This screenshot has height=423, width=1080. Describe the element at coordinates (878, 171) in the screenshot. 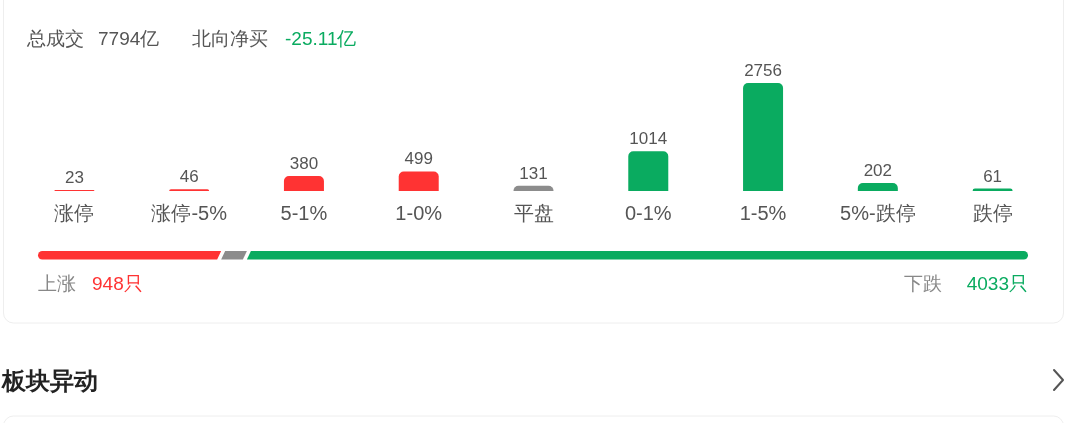

I see `data-label: 202` at that location.